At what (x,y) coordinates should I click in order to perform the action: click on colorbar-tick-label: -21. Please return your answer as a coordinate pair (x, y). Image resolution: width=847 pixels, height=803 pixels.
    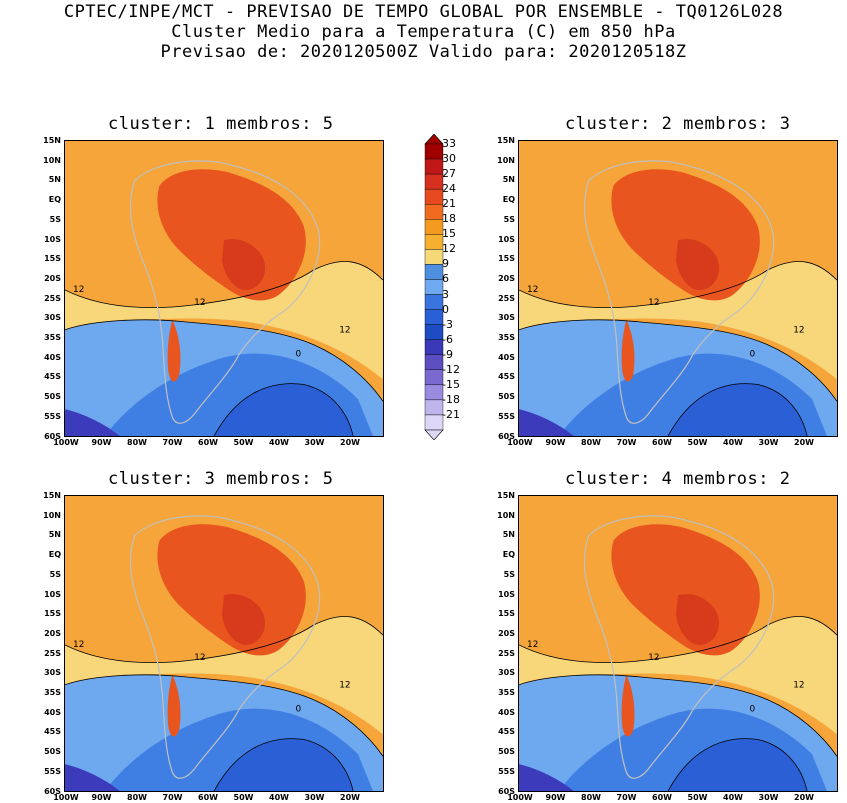
    Looking at the image, I should click on (451, 414).